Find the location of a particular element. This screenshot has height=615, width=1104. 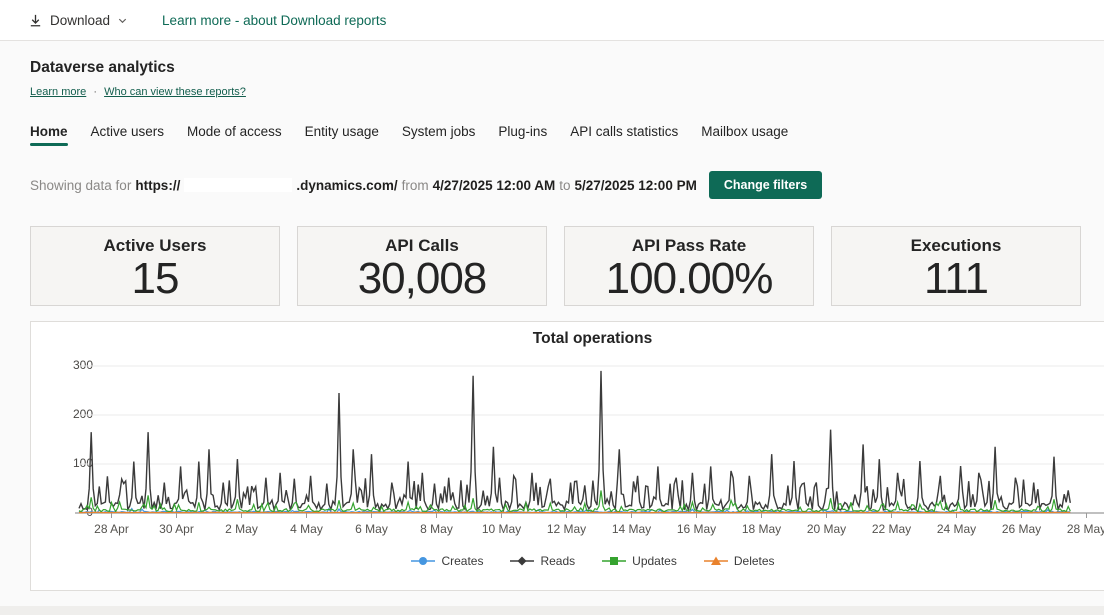

y-axis-tick-label: 300 is located at coordinates (82, 365).